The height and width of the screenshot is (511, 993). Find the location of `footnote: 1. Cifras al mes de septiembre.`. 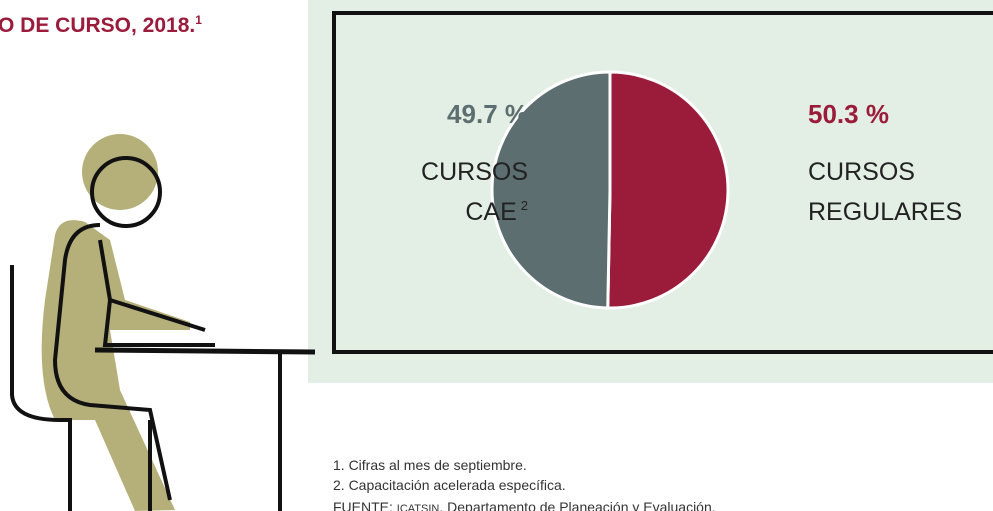

footnote: 1. Cifras al mes de septiembre. is located at coordinates (430, 465).